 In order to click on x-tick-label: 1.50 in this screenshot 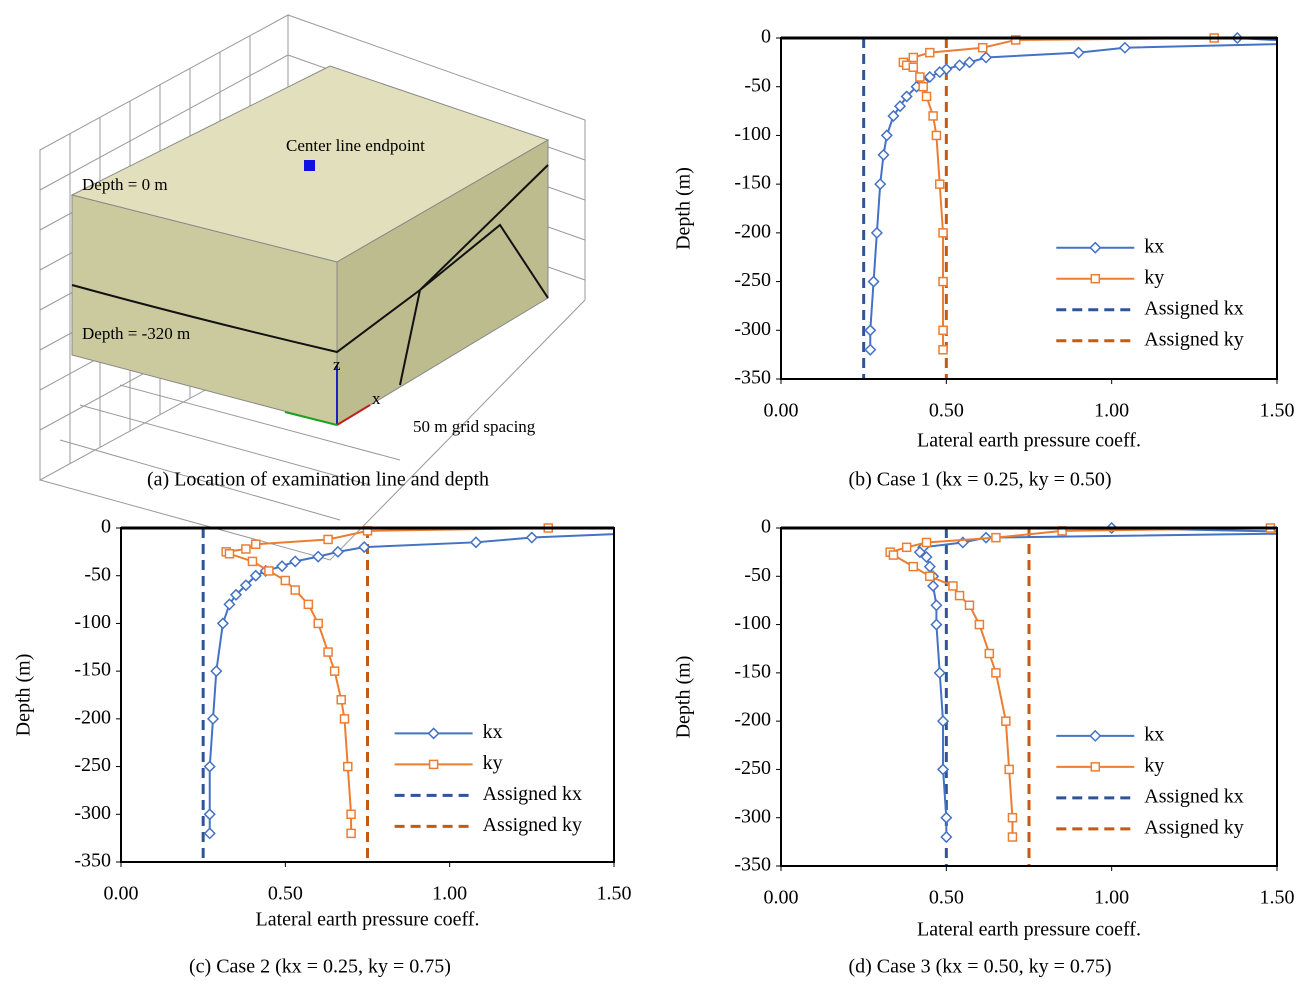, I will do `click(1277, 411)`.